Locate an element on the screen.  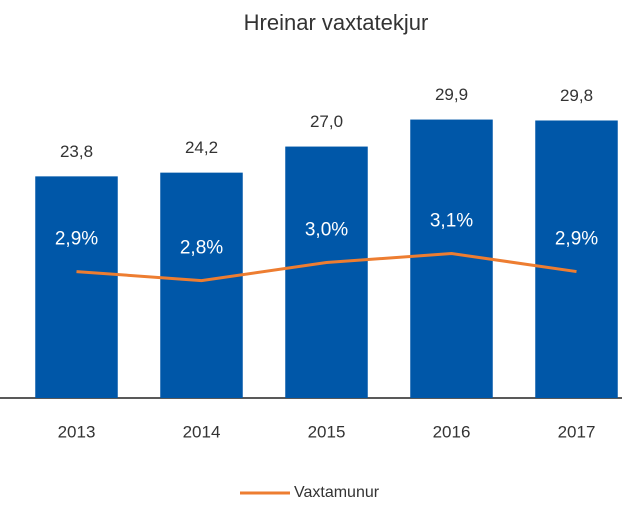
bar-value-label: 23,8 is located at coordinates (76, 151).